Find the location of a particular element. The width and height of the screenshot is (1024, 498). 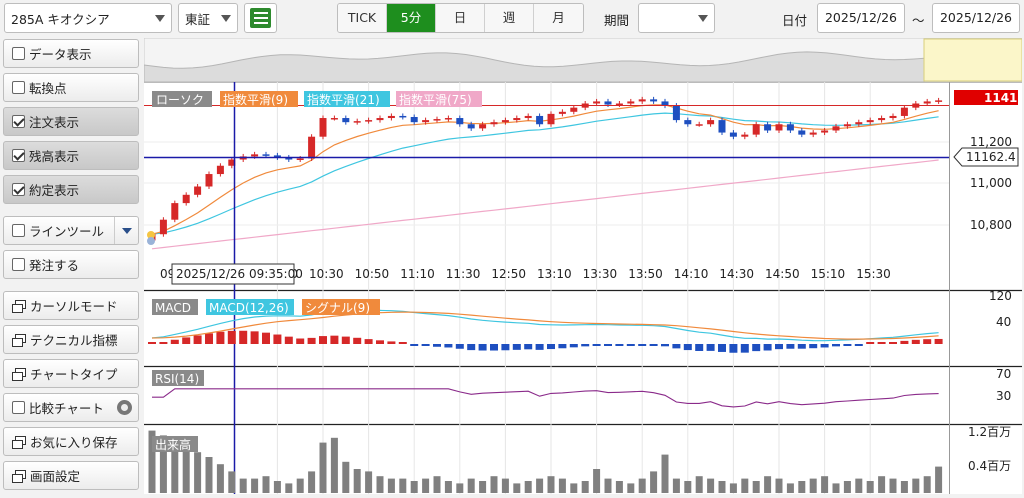

market-select: 東証 is located at coordinates (208, 18).